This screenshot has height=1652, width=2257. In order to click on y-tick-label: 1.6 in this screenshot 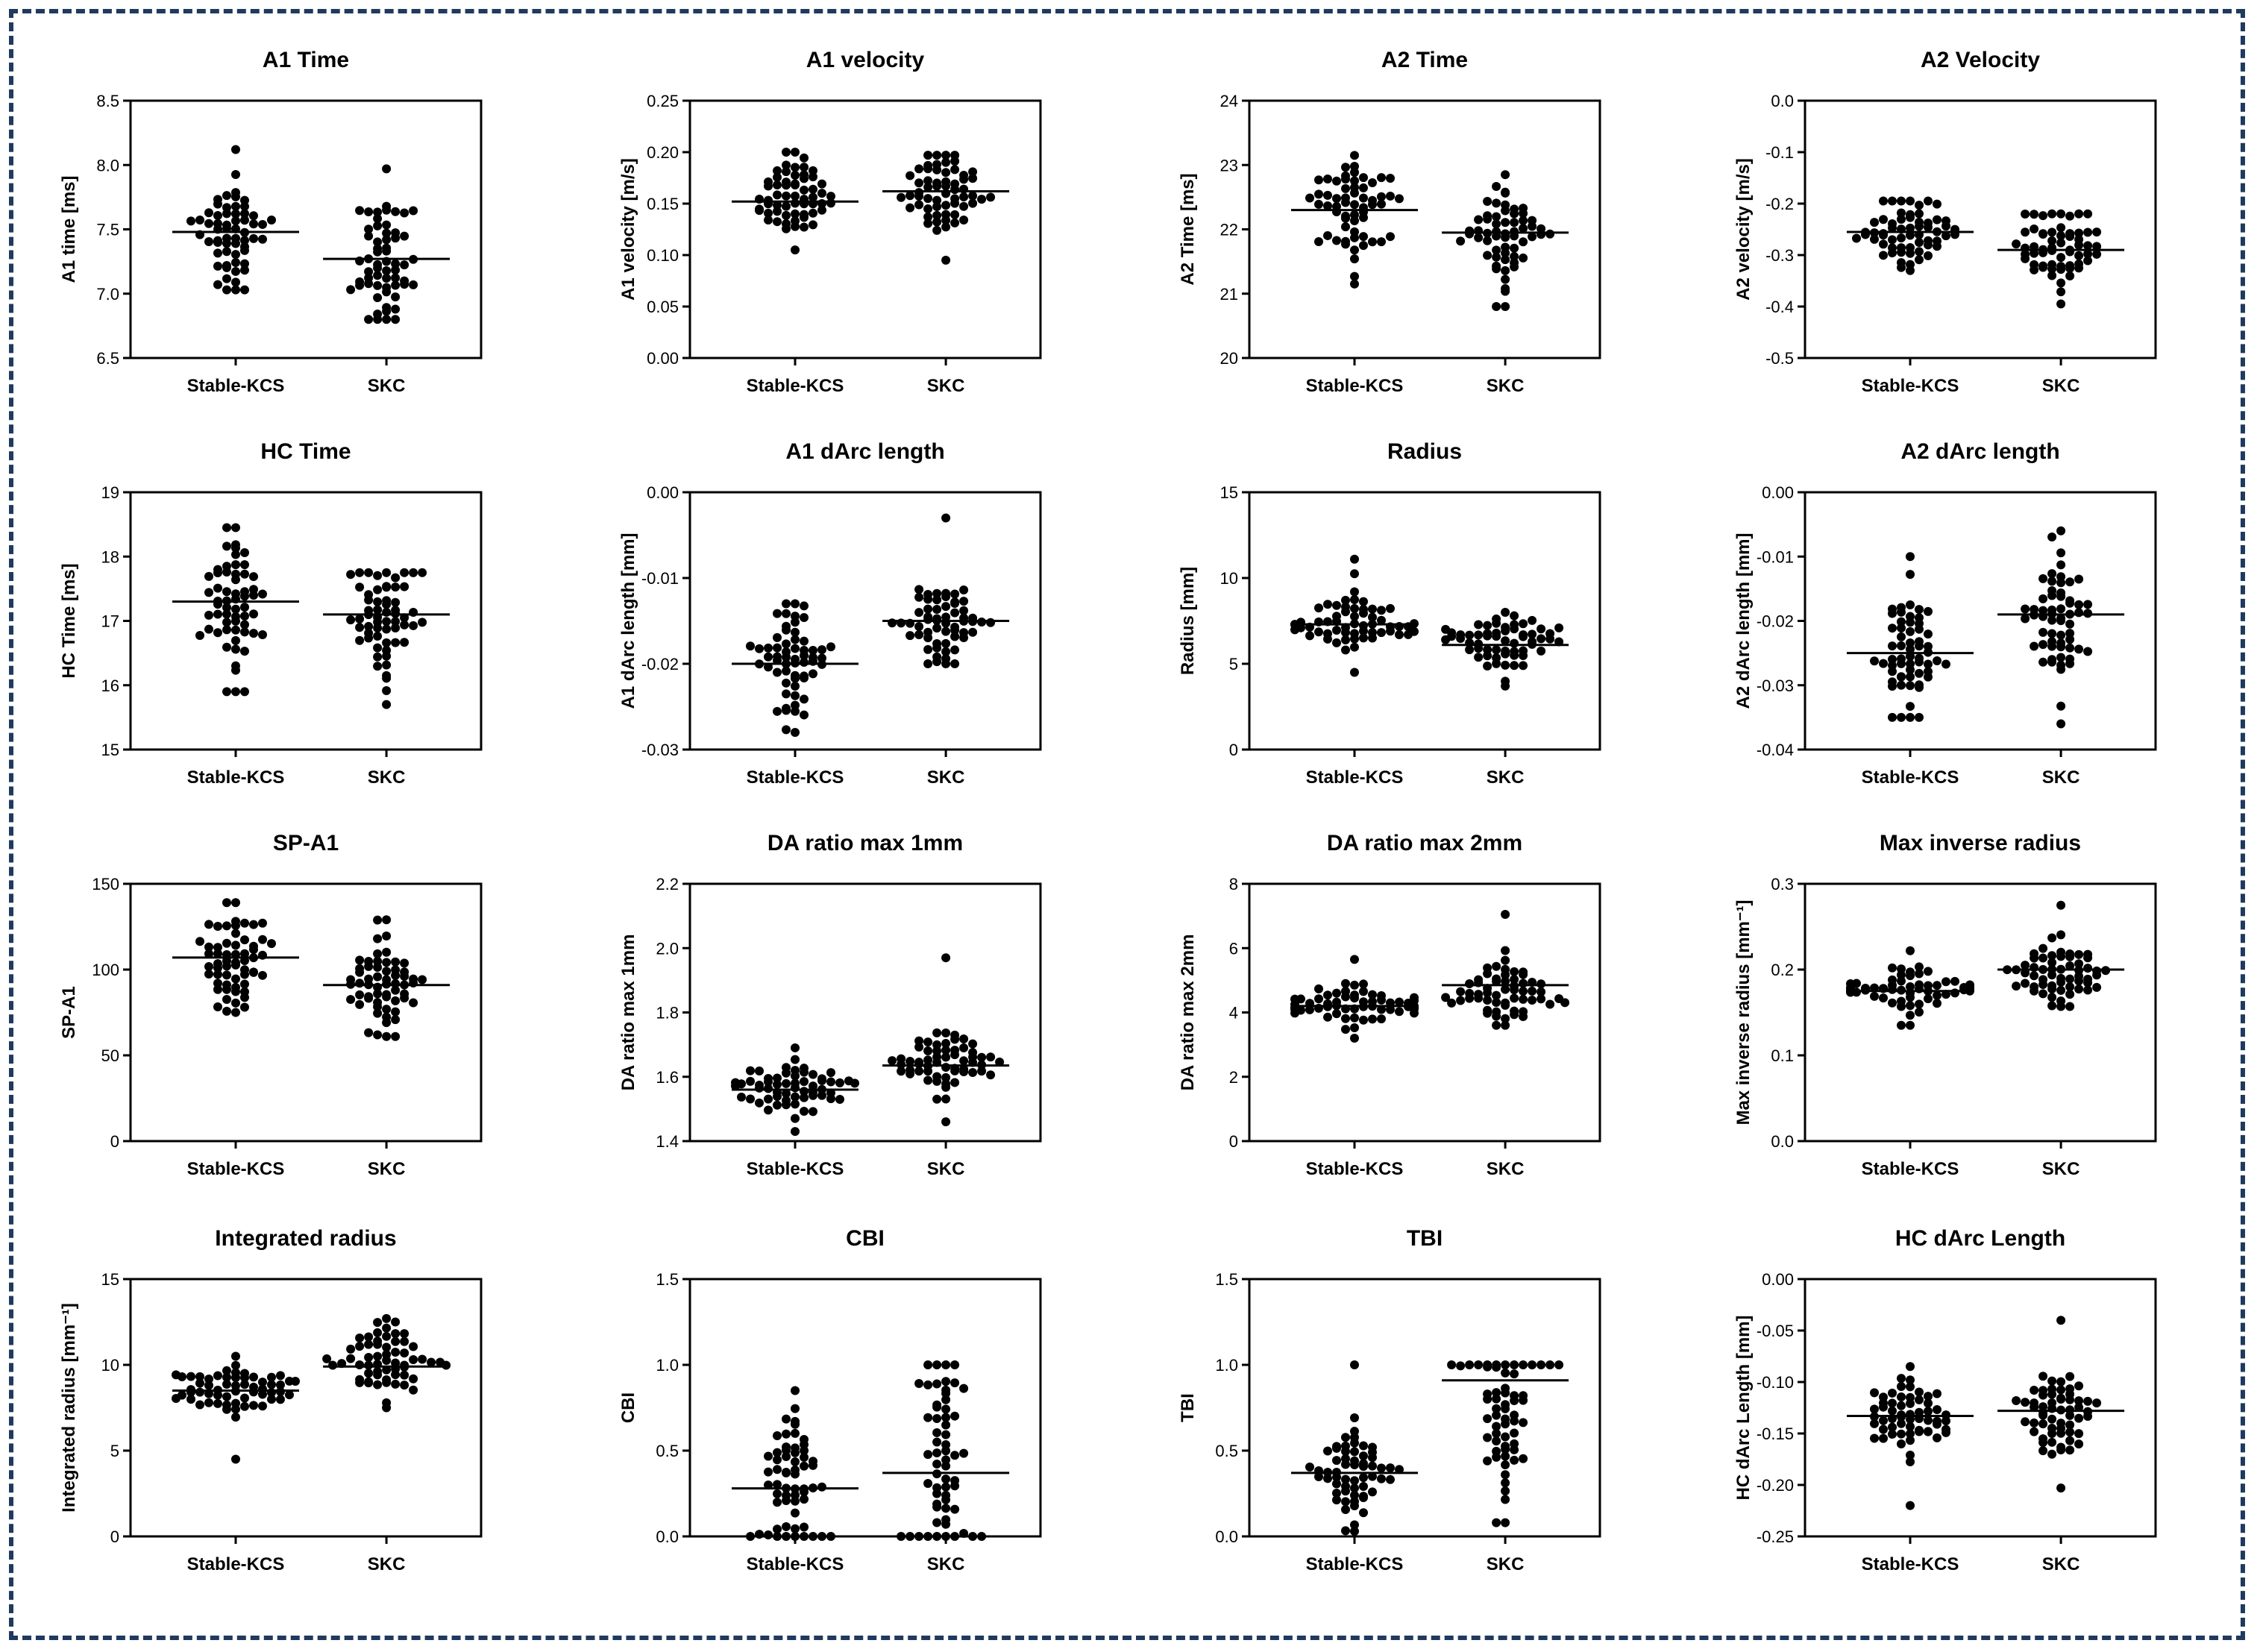, I will do `click(668, 1077)`.